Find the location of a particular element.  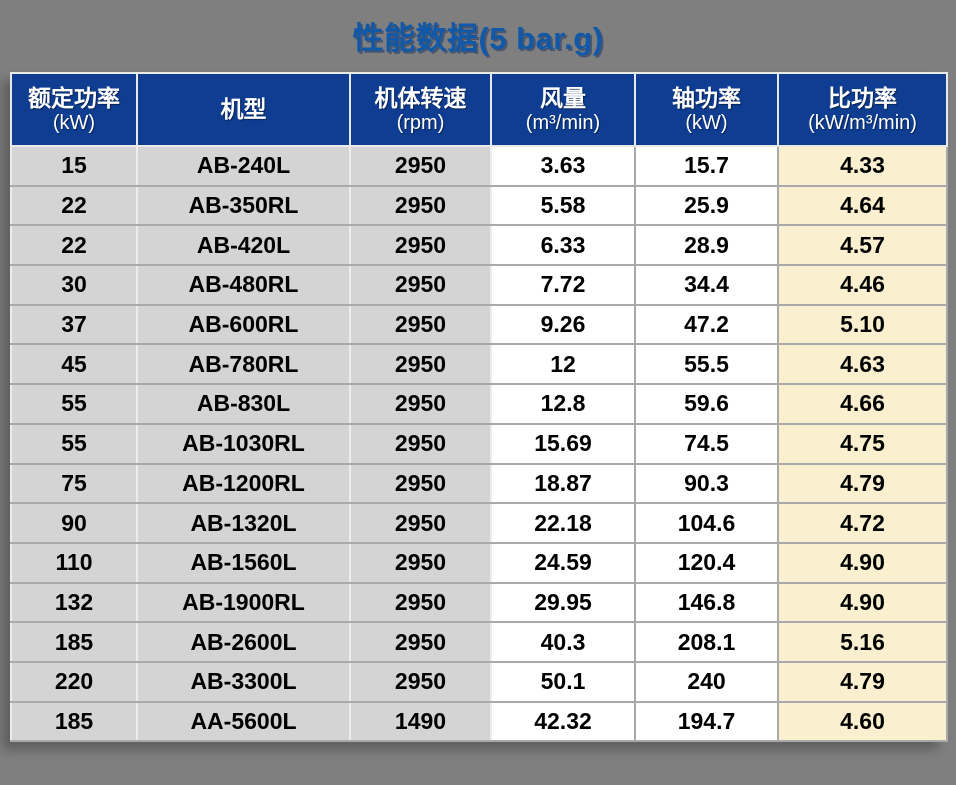

column-header-label: 机型 is located at coordinates (243, 109).